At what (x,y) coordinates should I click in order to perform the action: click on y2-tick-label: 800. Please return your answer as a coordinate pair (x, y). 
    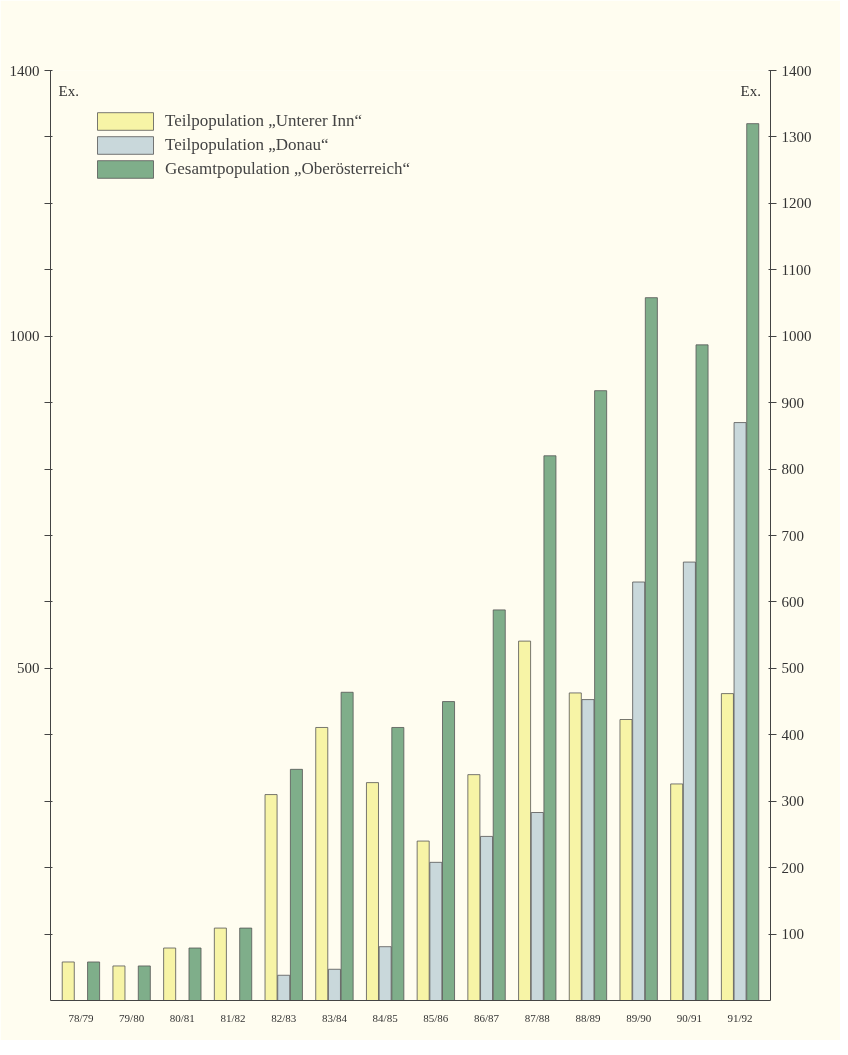
    Looking at the image, I should click on (792, 469).